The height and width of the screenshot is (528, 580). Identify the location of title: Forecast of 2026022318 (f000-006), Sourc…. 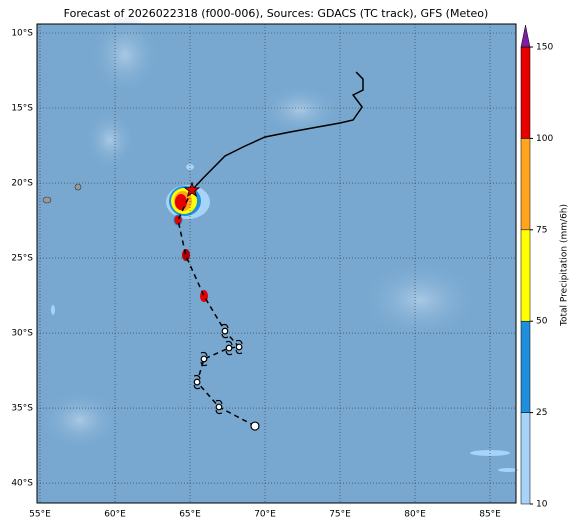
(276, 13).